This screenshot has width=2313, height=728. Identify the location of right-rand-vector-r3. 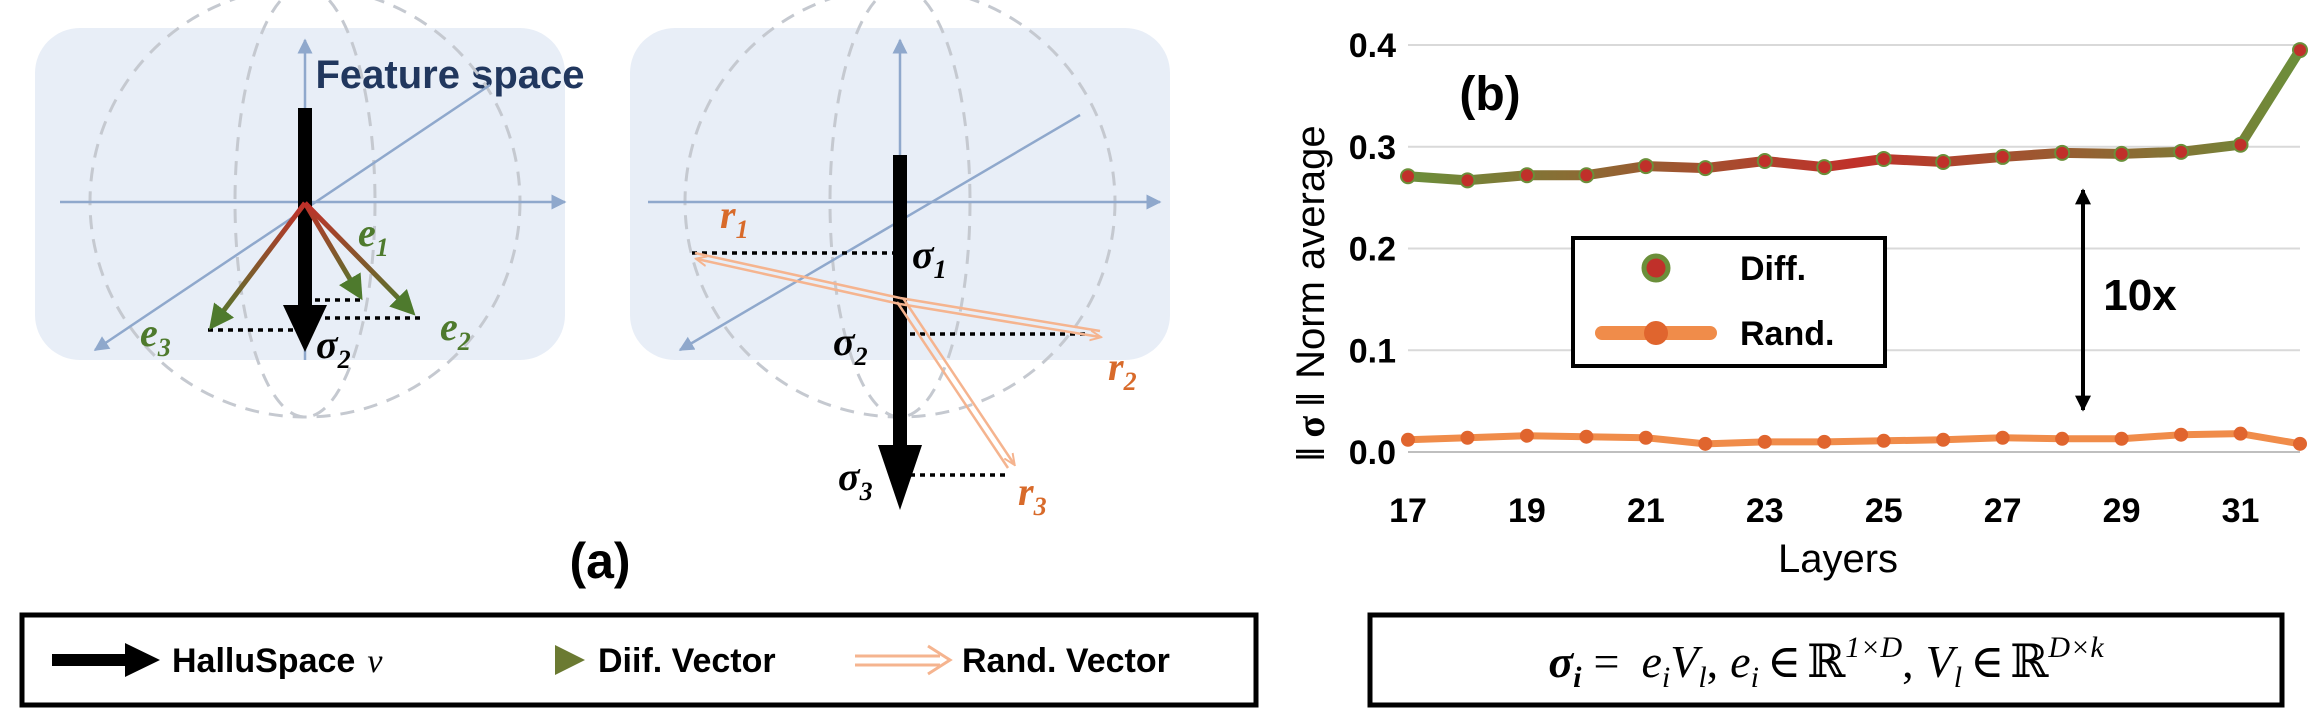
(954, 383).